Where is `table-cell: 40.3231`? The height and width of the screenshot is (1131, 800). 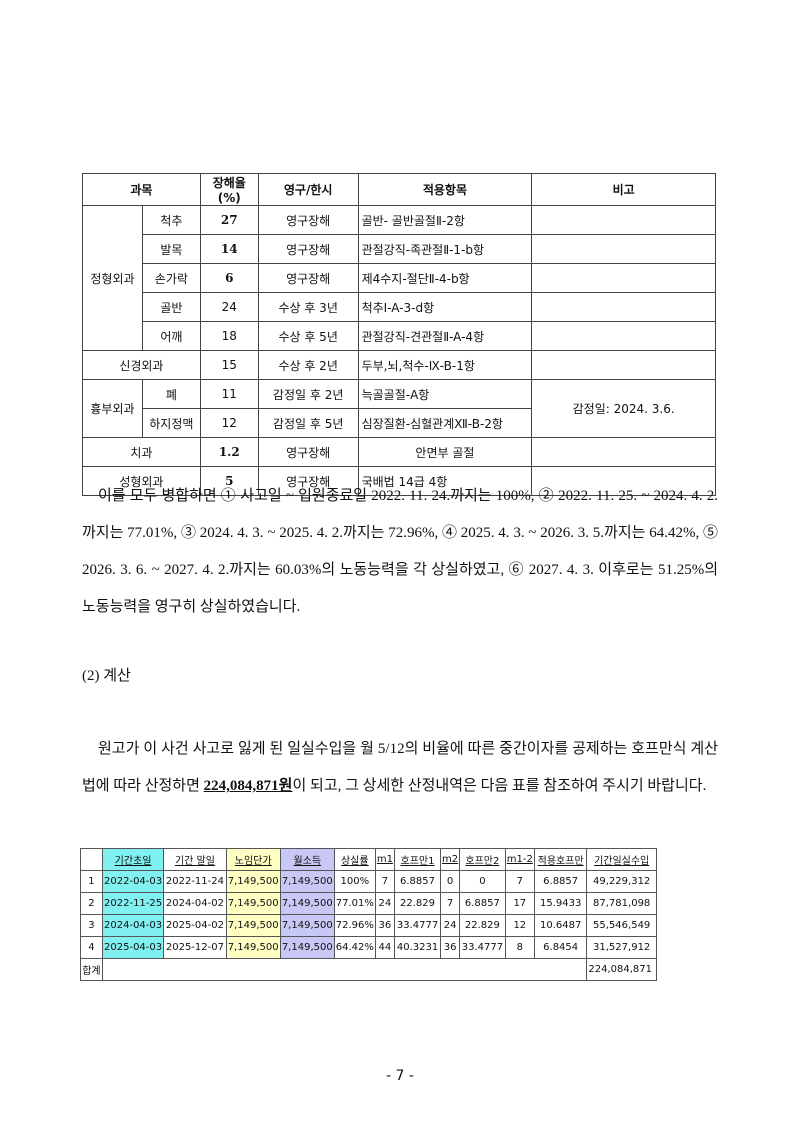
table-cell: 40.3231 is located at coordinates (417, 947).